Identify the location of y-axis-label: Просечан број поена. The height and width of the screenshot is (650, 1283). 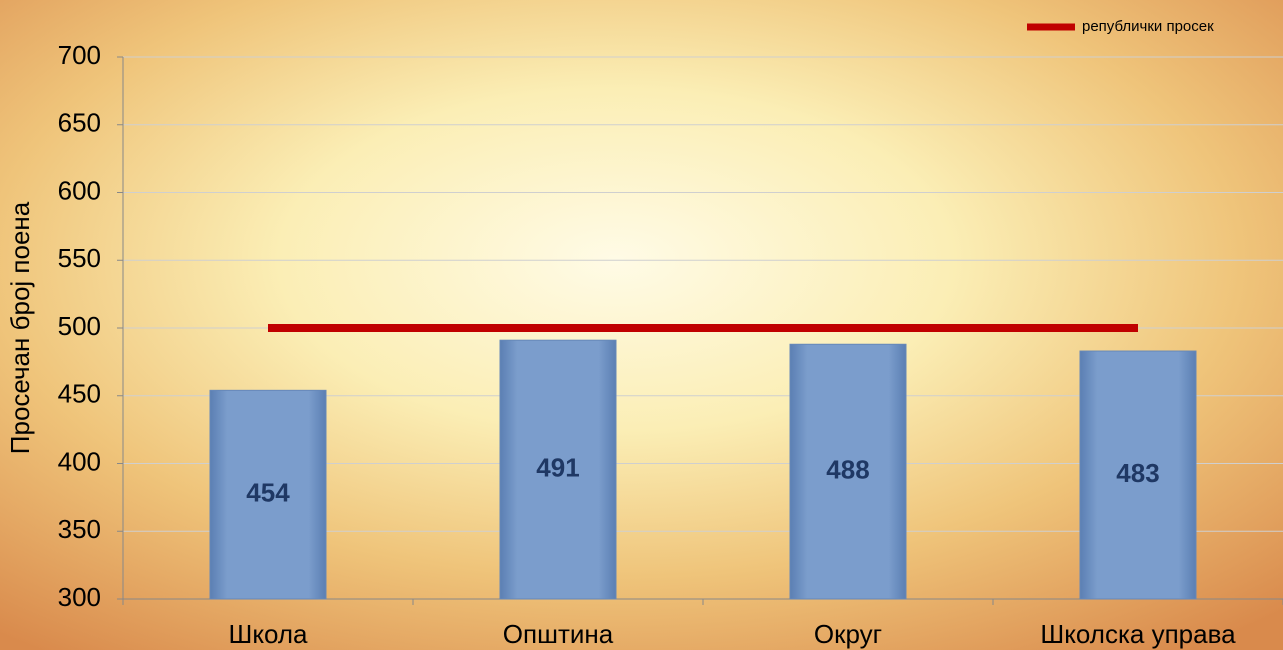
(20, 327).